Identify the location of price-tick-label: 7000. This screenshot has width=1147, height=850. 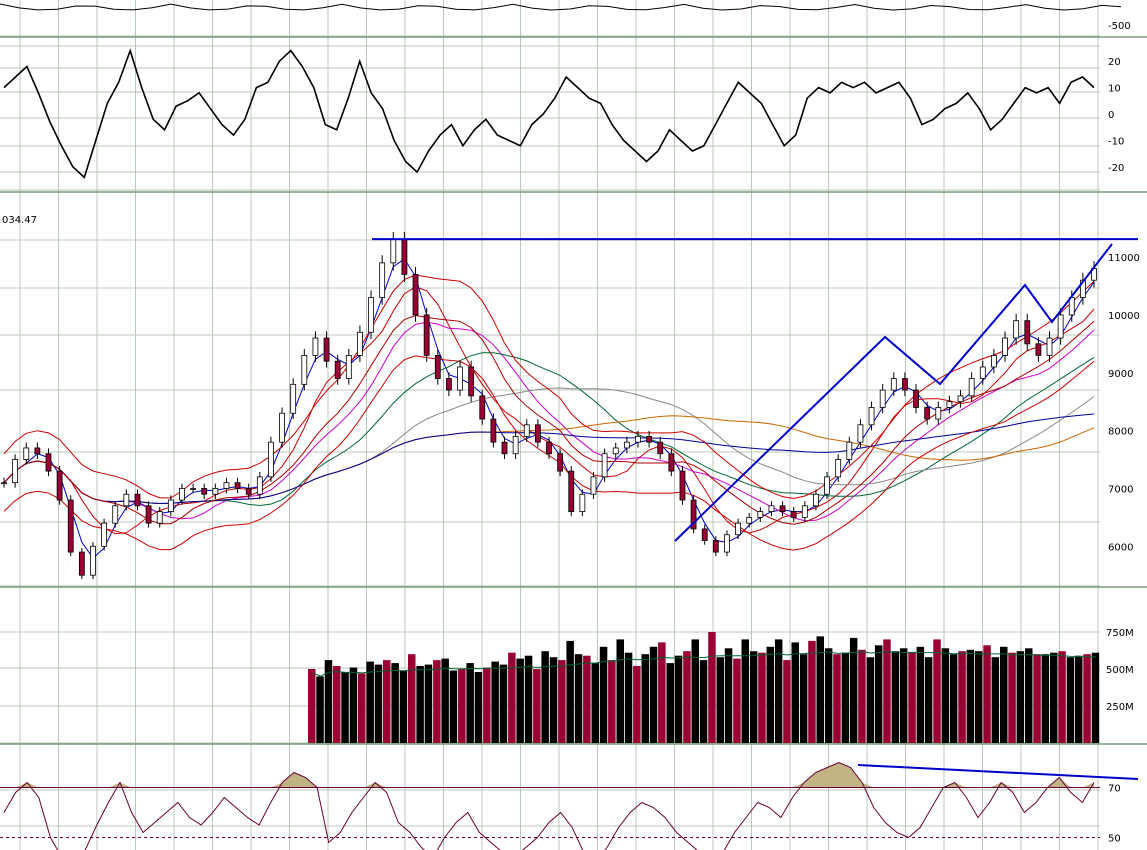
(1120, 489).